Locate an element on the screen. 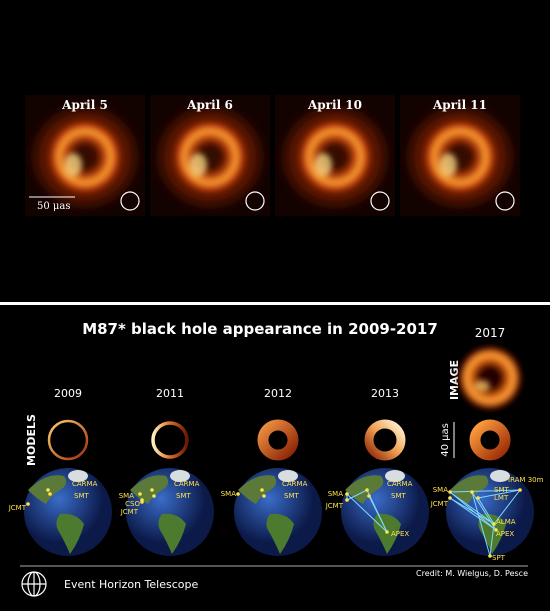 Image resolution: width=550 pixels, height=611 pixels. image-2017 is located at coordinates (490, 378).